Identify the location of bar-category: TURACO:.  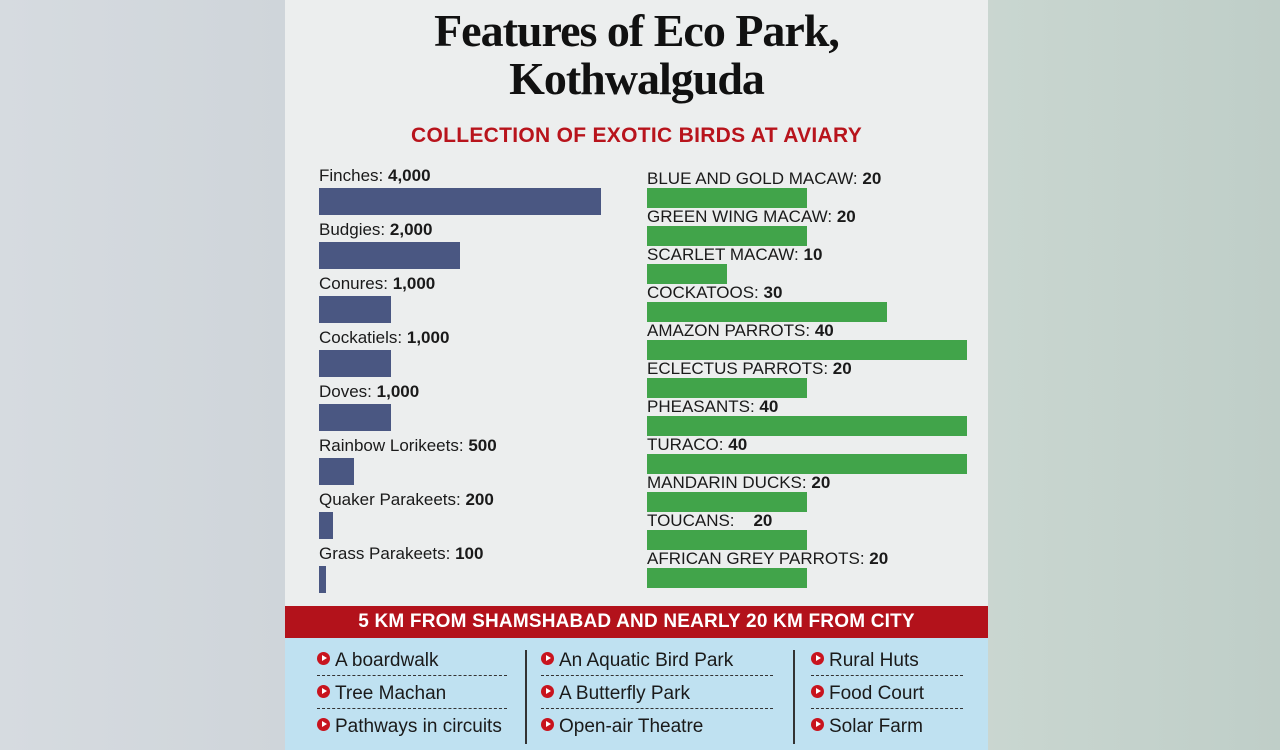
(688, 444).